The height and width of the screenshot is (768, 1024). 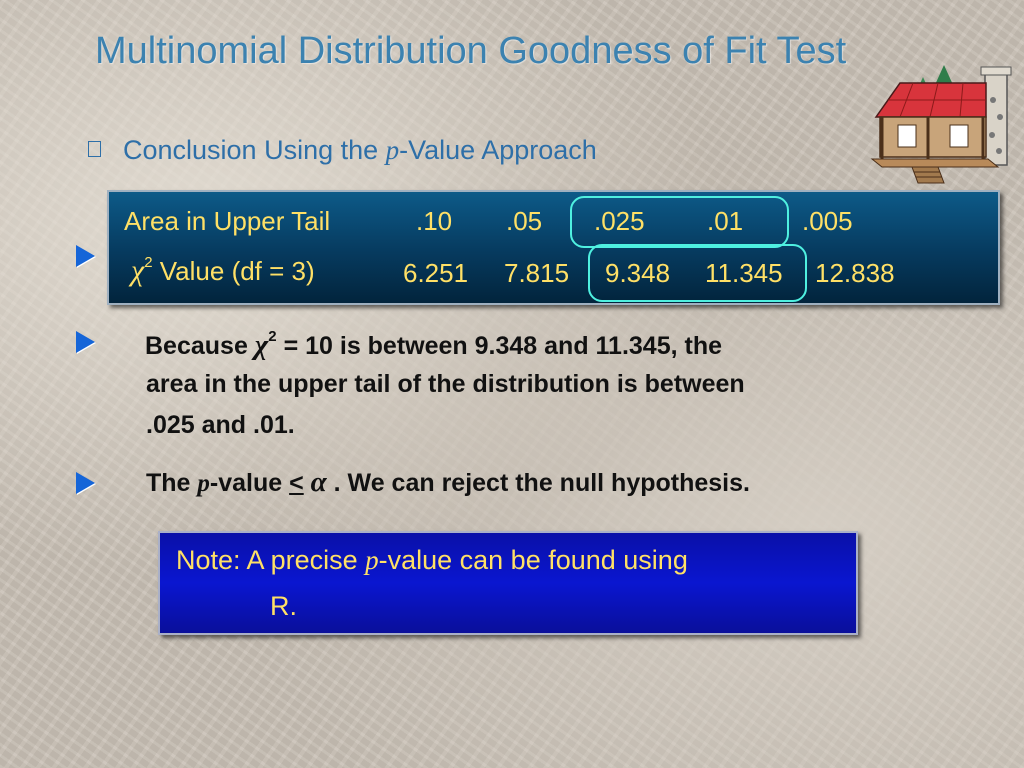 What do you see at coordinates (855, 273) in the screenshot?
I see `chi-value-cell: 12.838` at bounding box center [855, 273].